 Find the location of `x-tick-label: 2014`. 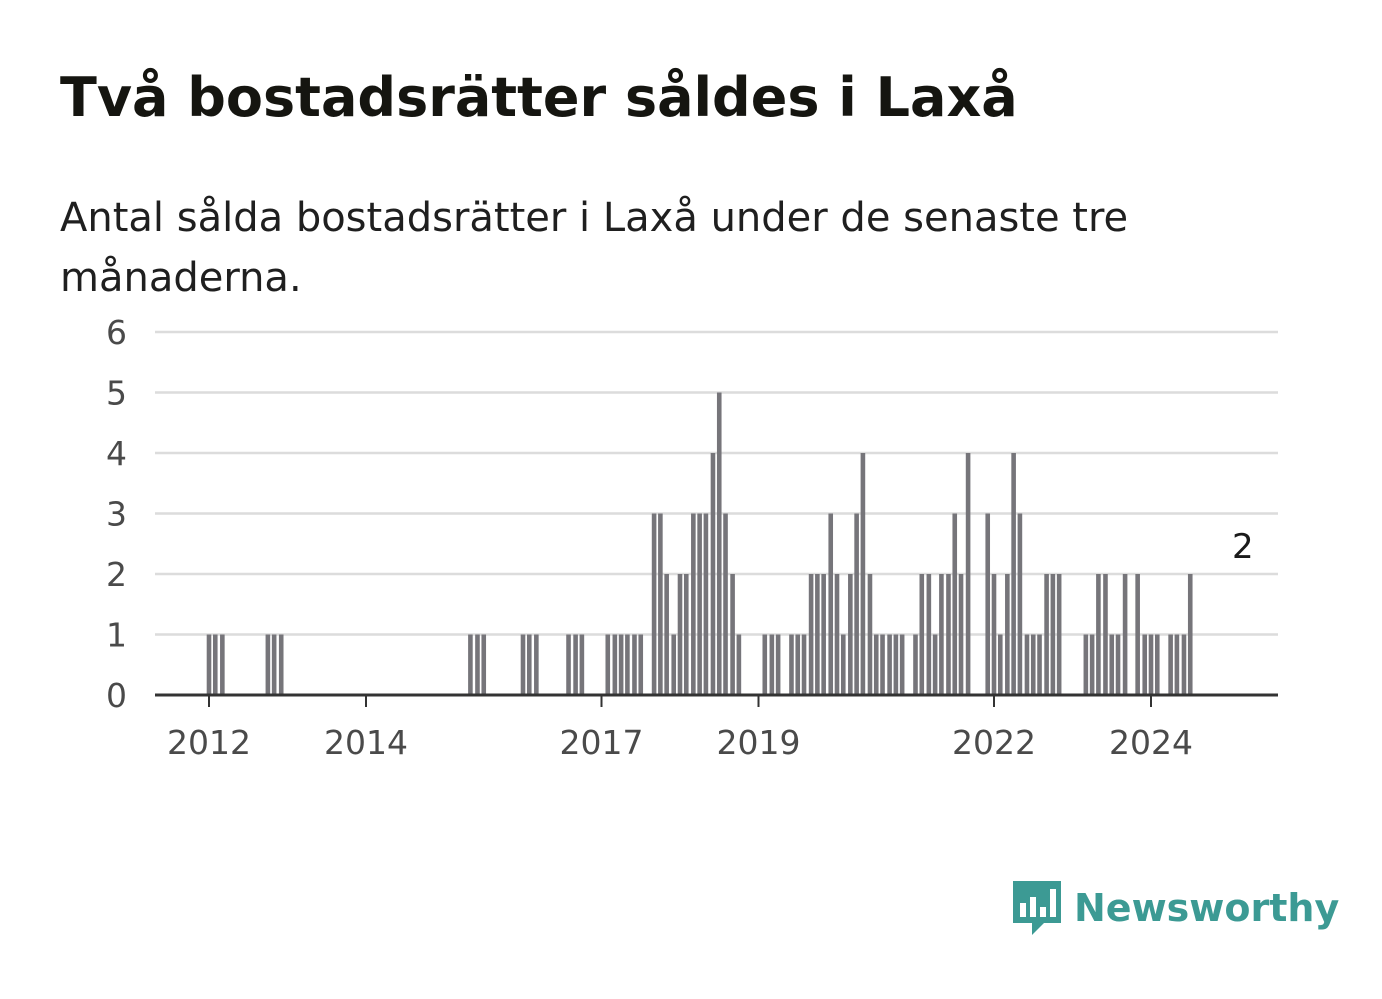

x-tick-label: 2014 is located at coordinates (366, 742).